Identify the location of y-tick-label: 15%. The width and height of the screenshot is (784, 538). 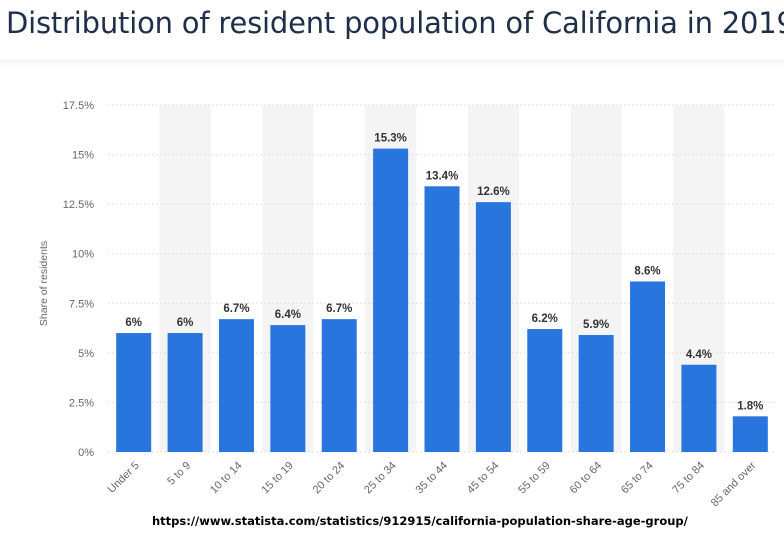
(83, 156).